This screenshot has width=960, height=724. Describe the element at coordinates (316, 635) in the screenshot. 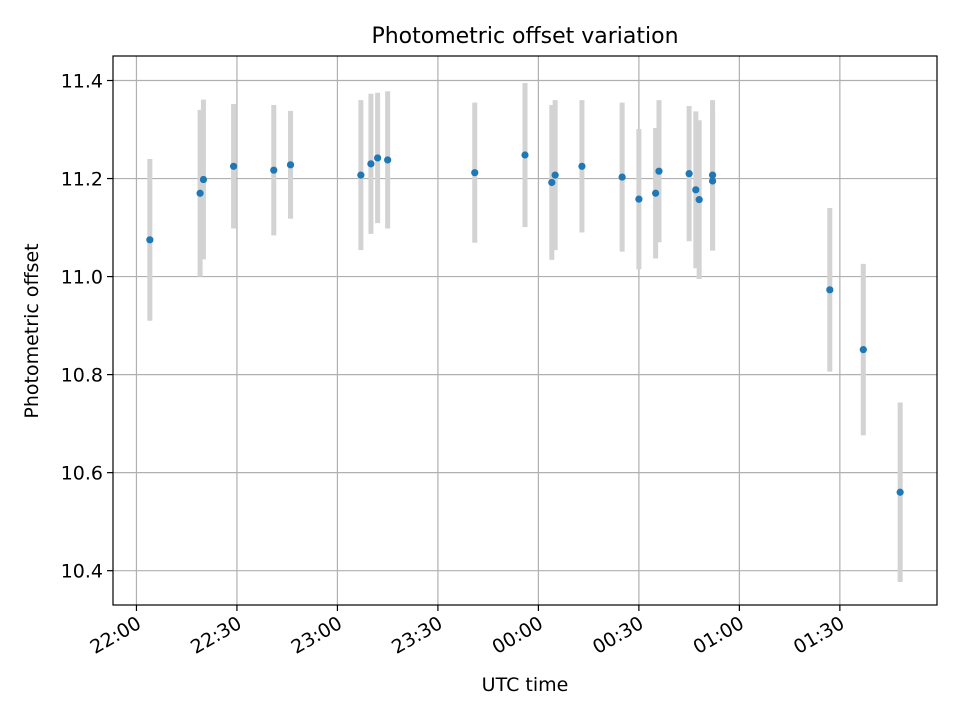

I see `x-tick-label: 23:00` at that location.